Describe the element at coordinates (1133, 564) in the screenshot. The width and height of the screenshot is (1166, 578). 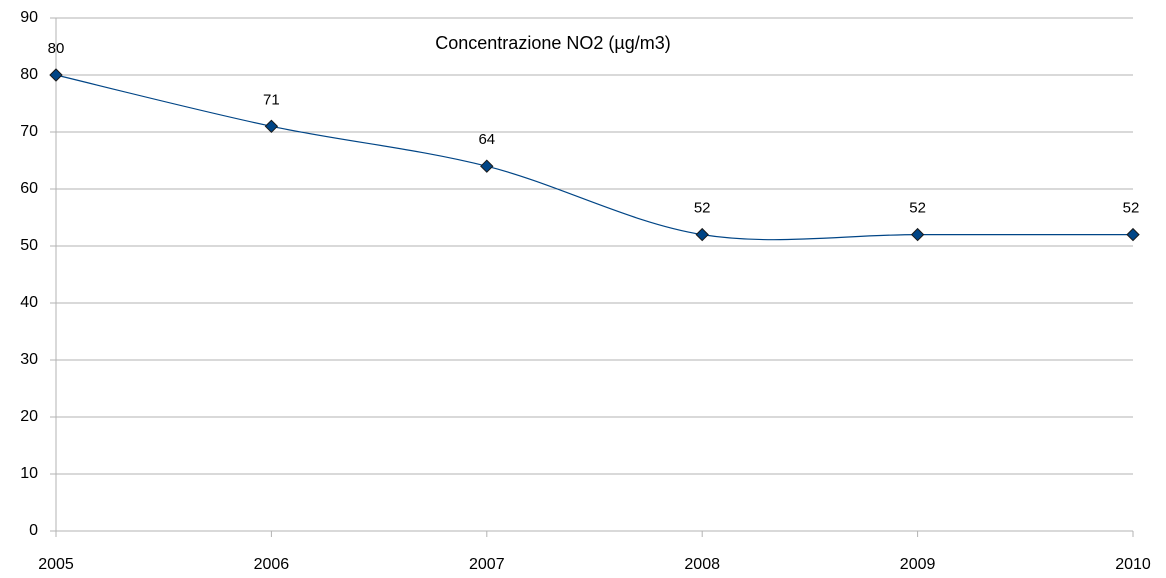
I see `x-tick-label: 2010` at that location.